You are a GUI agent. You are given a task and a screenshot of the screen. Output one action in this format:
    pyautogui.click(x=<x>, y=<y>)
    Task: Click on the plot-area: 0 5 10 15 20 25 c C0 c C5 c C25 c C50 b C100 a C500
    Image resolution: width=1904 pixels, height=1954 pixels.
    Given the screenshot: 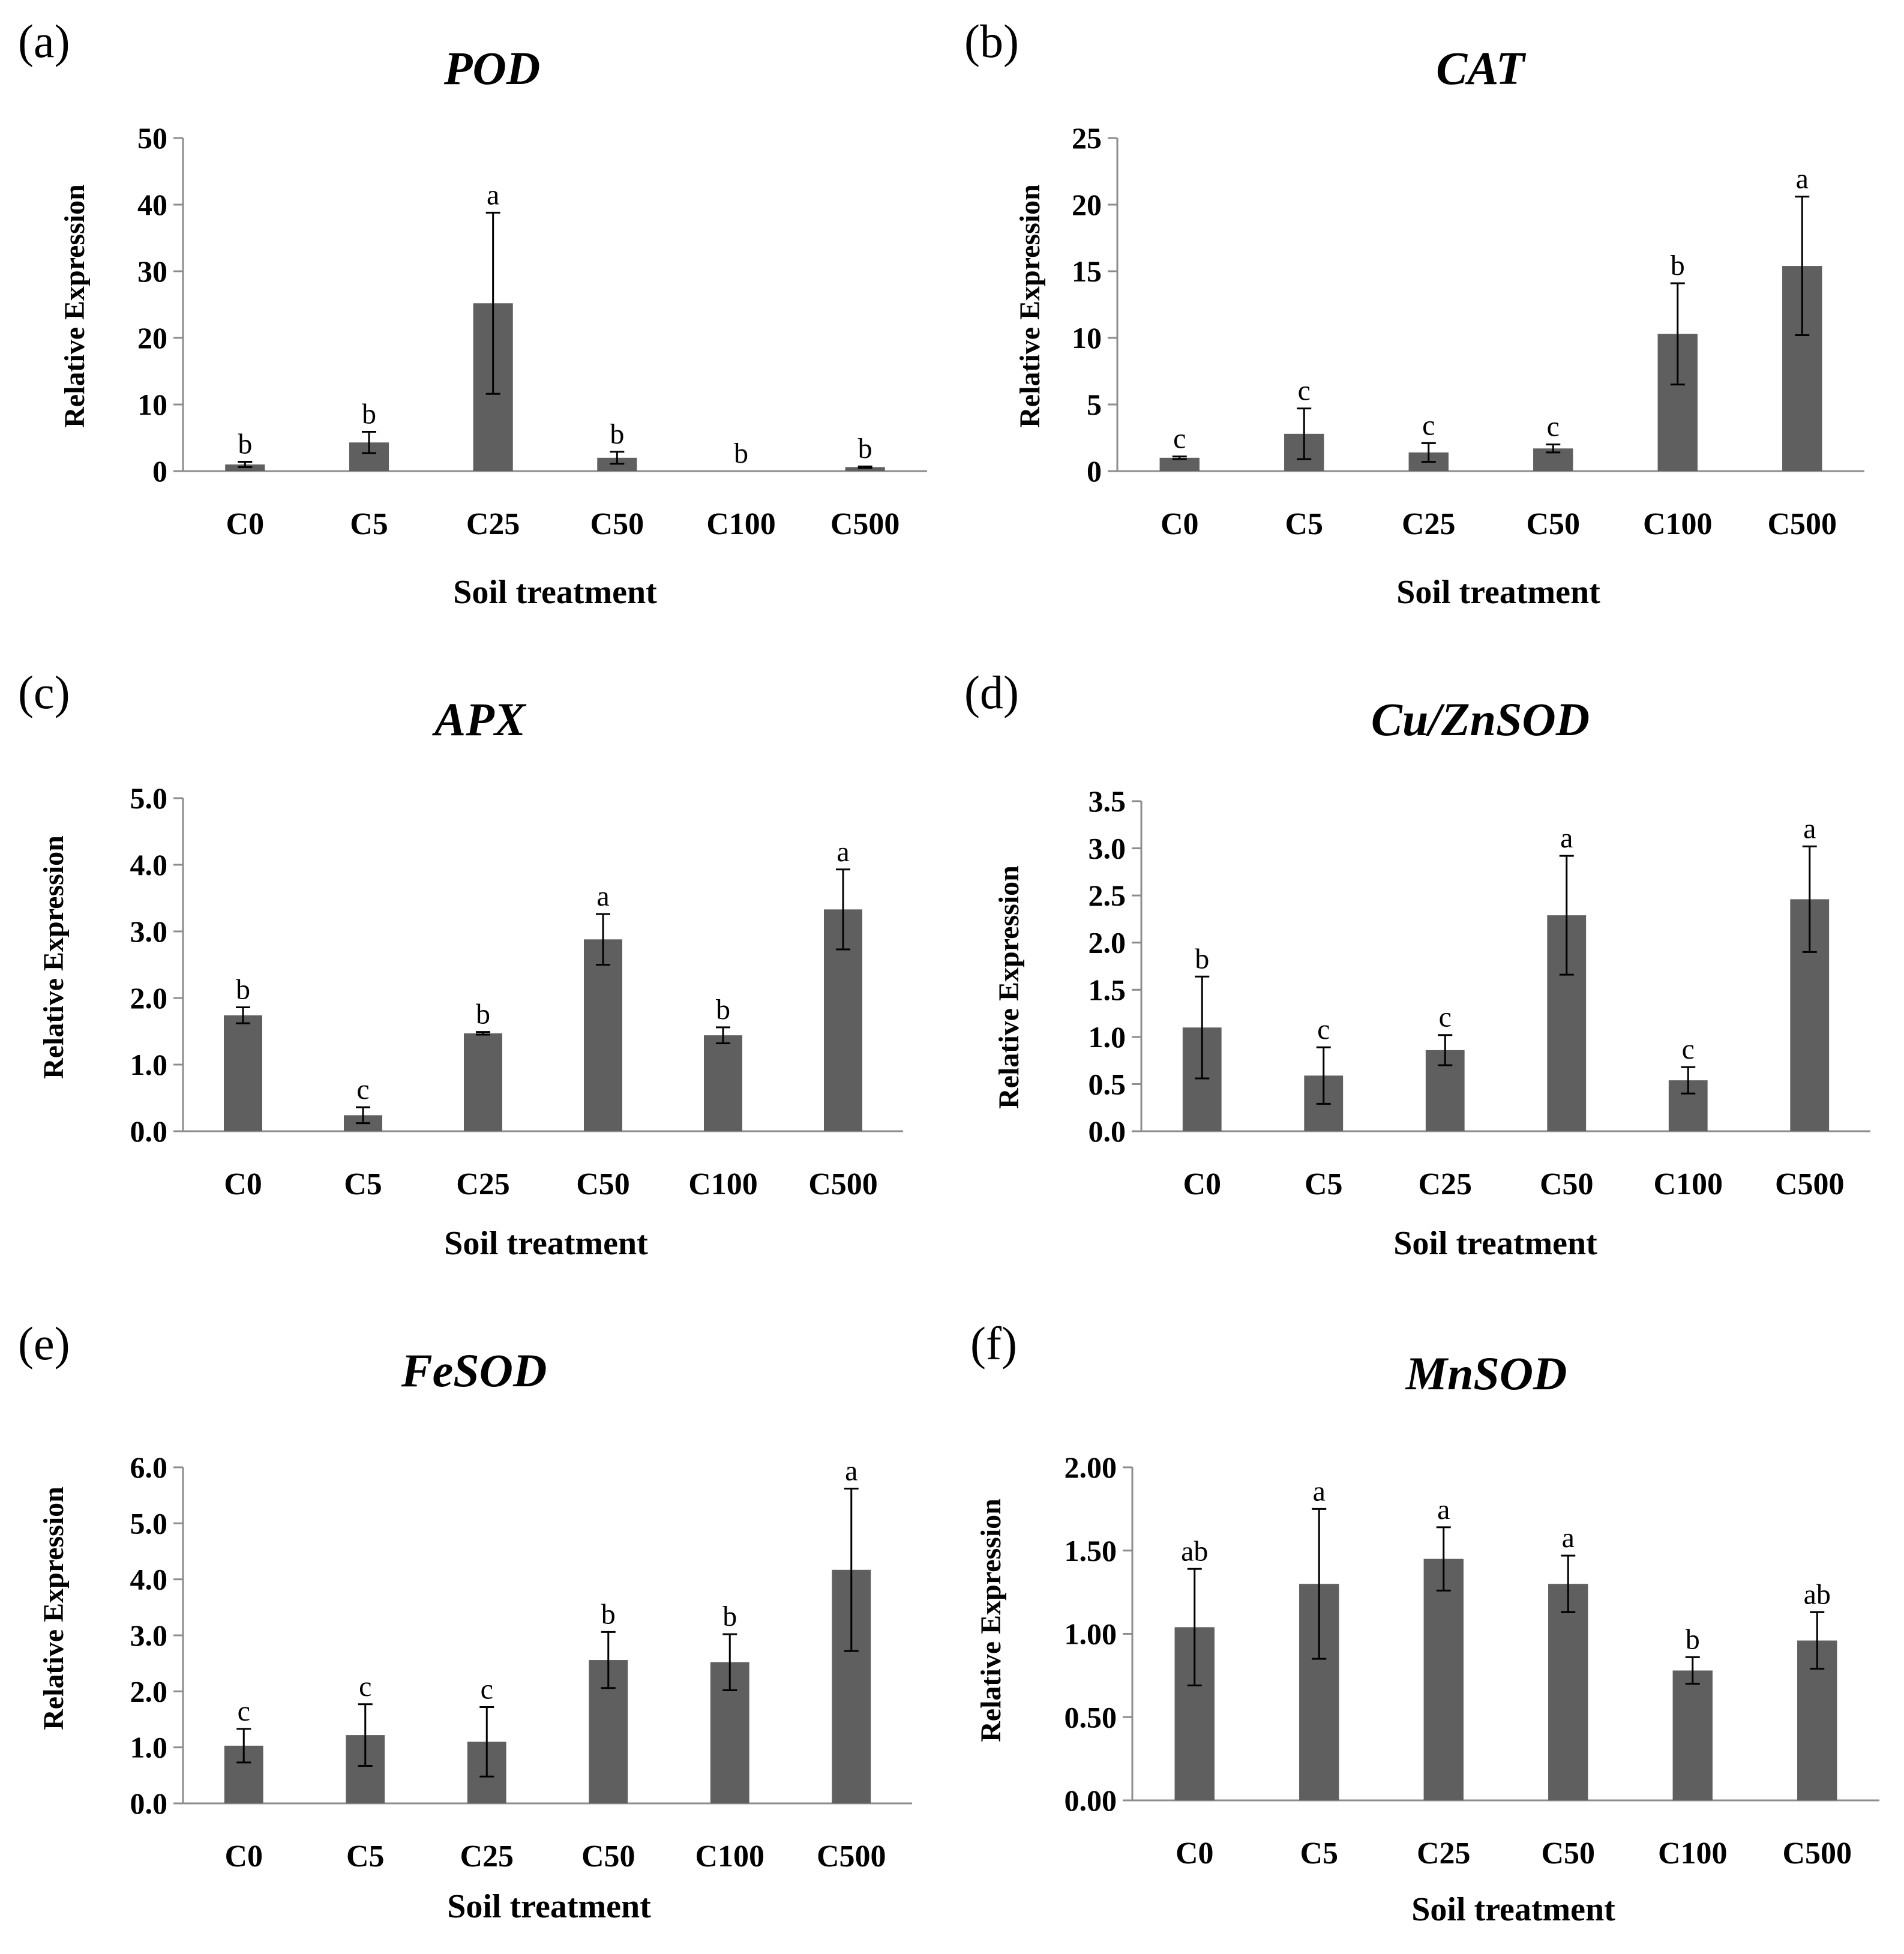 What is the action you would take?
    pyautogui.click(x=1468, y=331)
    